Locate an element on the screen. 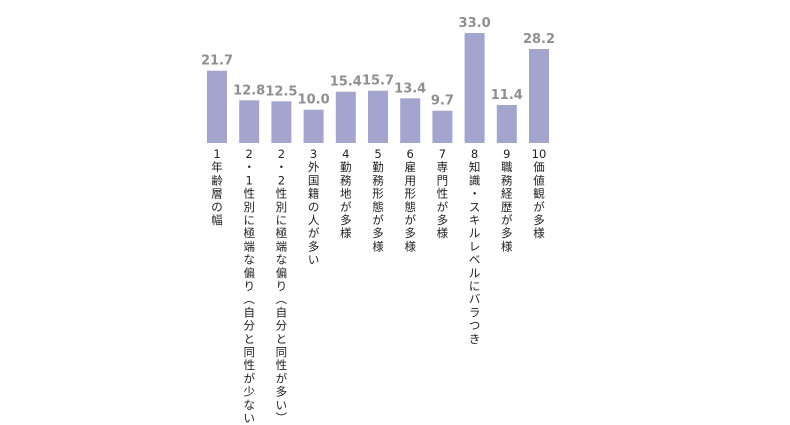 The height and width of the screenshot is (425, 790). bar-value-label-1: 21.7 is located at coordinates (217, 61).